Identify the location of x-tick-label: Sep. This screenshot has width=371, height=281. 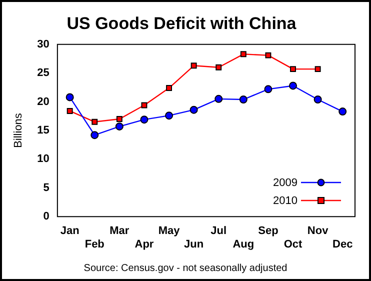
(268, 231).